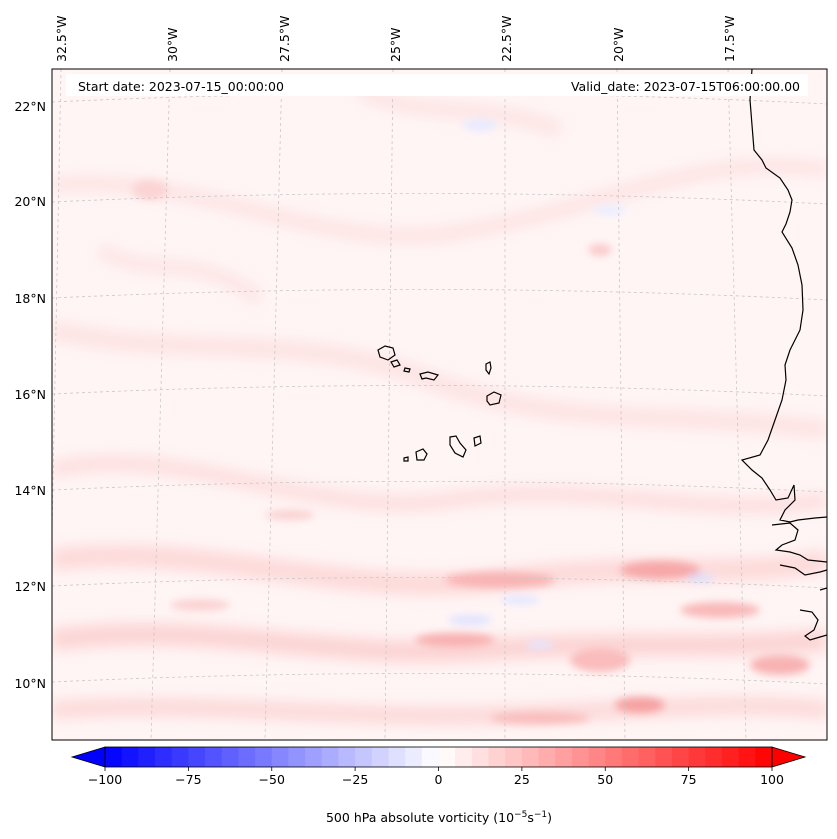 The width and height of the screenshot is (837, 839). What do you see at coordinates (386, 353) in the screenshot?
I see `island-santo-antao` at bounding box center [386, 353].